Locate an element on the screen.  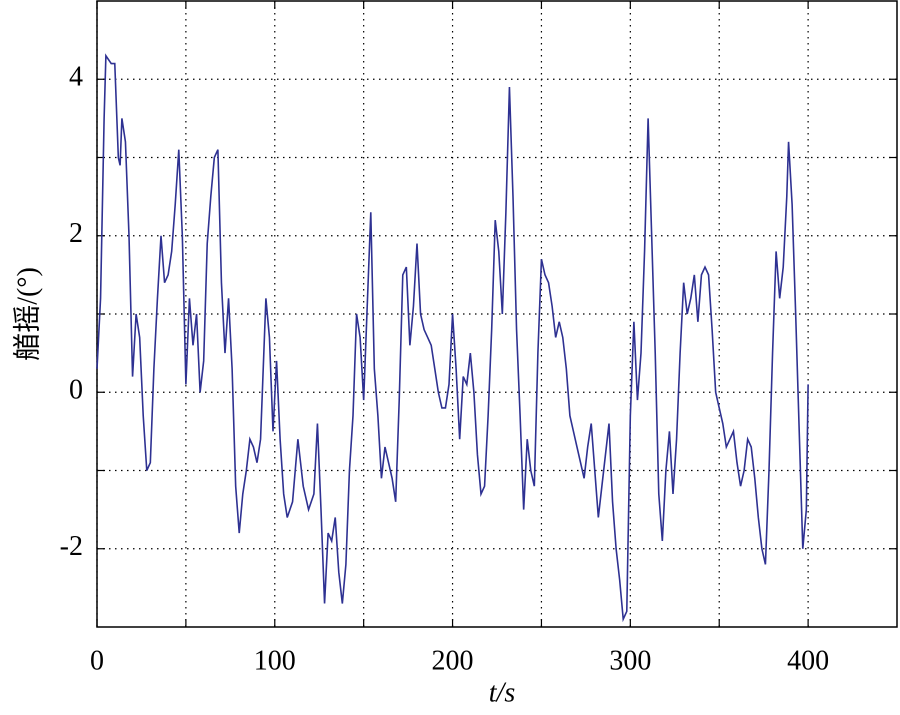
x-tick-label: 400 is located at coordinates (808, 660).